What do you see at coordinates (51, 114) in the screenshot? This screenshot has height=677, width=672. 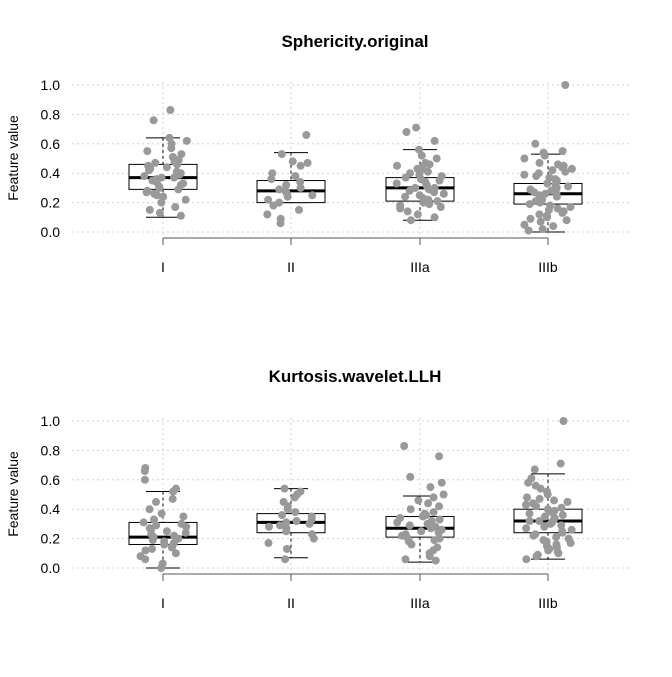 I see `y-tick-label: 0.8` at bounding box center [51, 114].